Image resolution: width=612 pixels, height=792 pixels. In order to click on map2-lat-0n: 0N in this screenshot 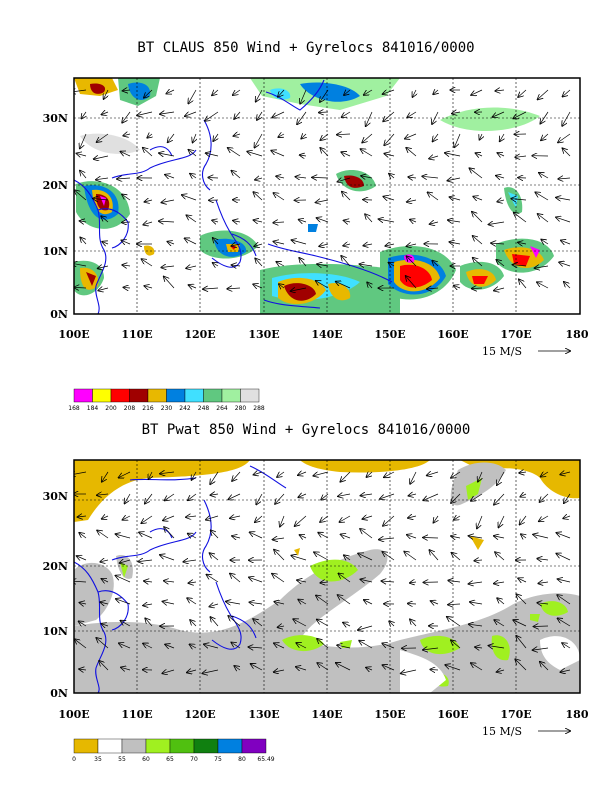, I will do `click(59, 693)`.